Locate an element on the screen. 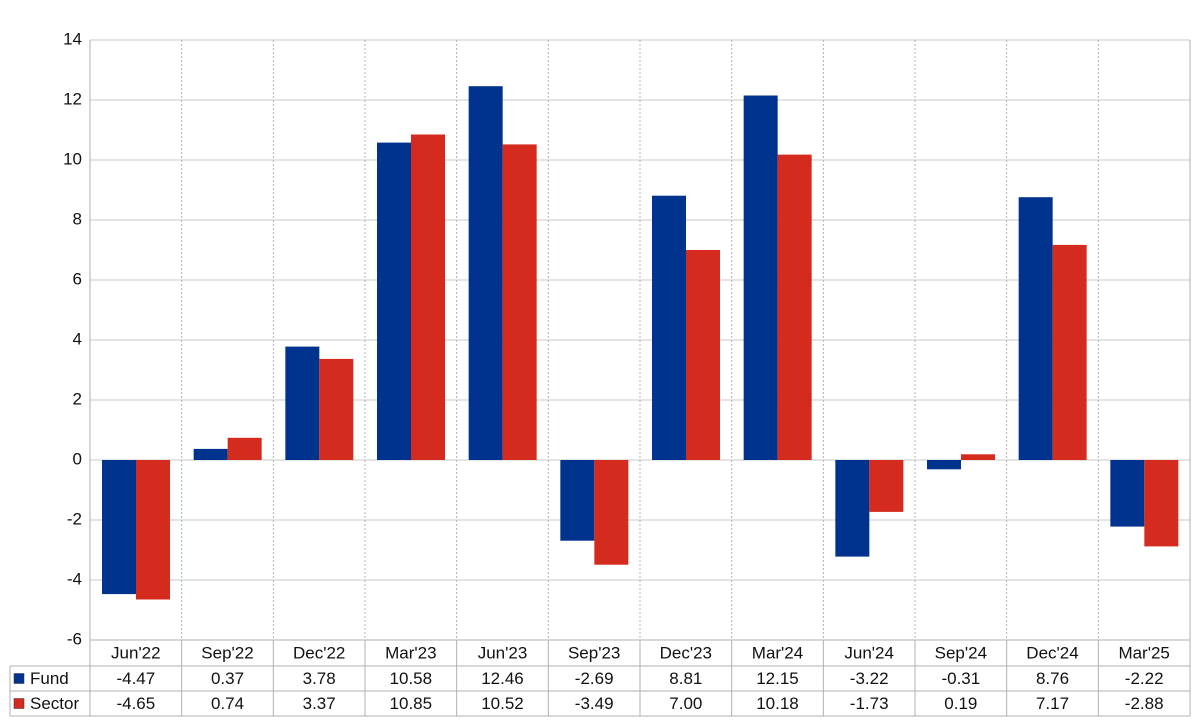  x-tick-label: Dec'22 is located at coordinates (319, 652).